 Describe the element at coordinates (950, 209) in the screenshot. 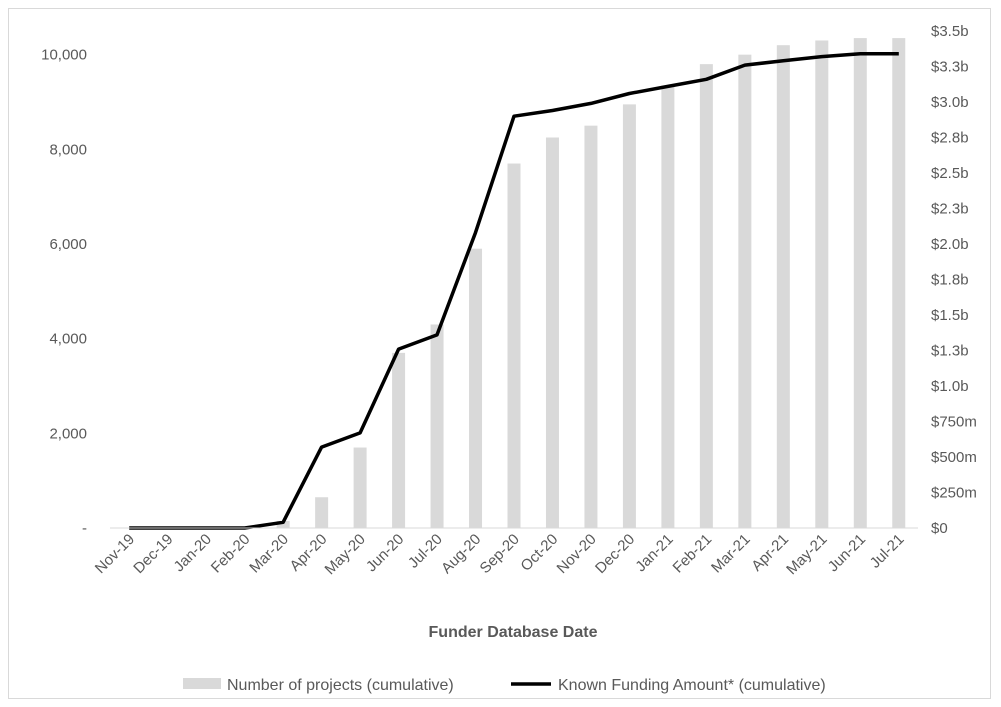

I see `right-tick-label: $2.3b` at that location.